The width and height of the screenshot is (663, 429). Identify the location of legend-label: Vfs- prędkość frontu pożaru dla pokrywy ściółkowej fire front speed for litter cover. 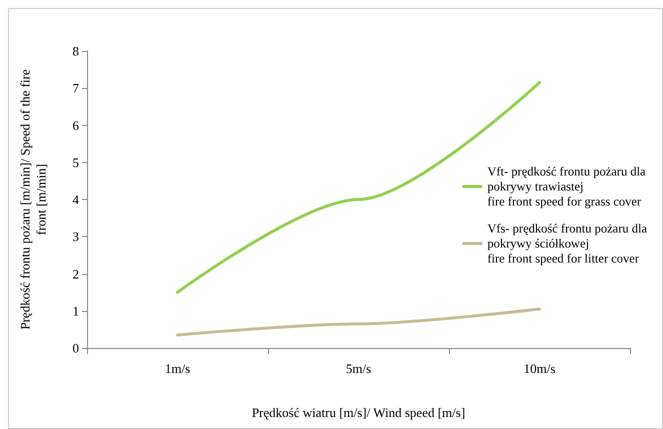
(567, 244).